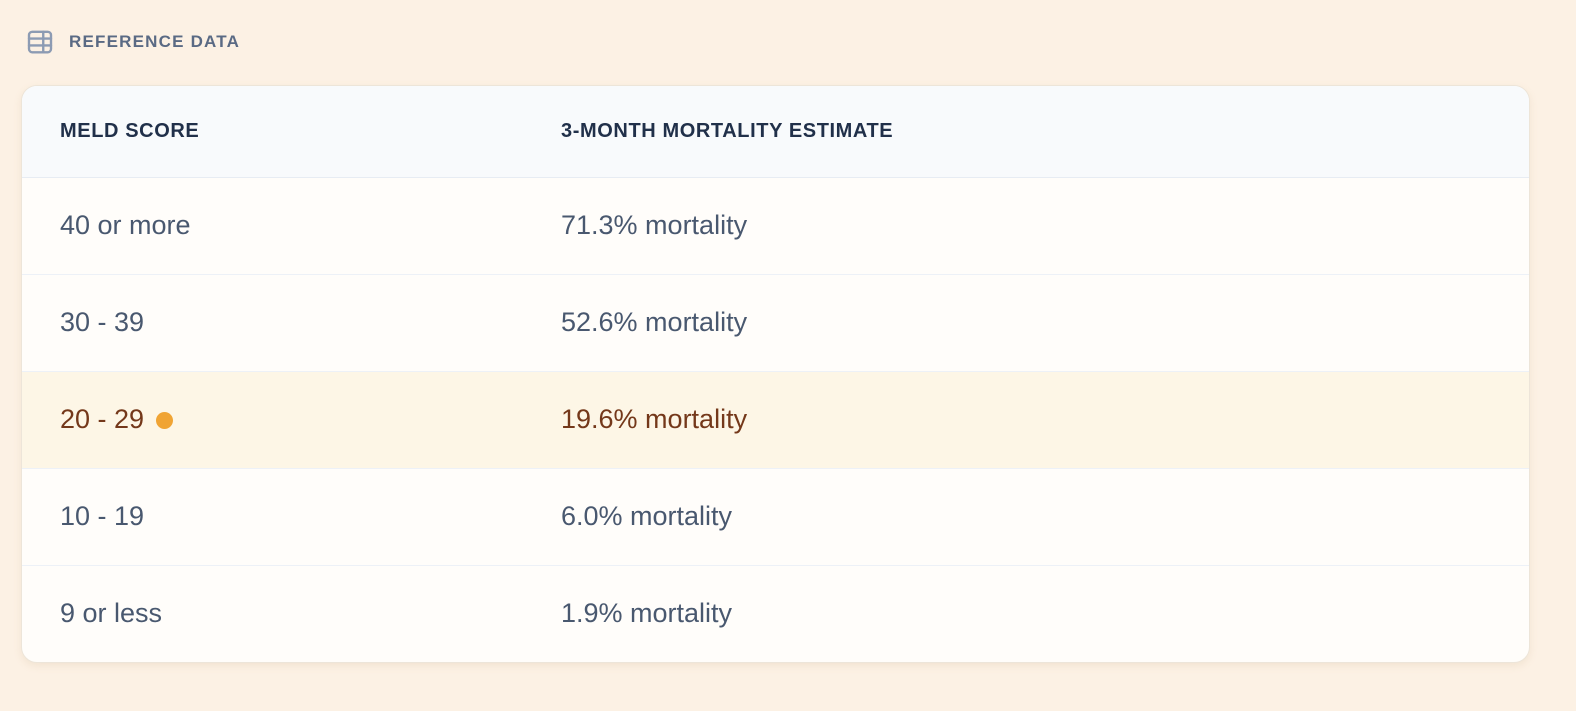 The image size is (1576, 711). I want to click on meld-score-value: 20 - 29, so click(102, 419).